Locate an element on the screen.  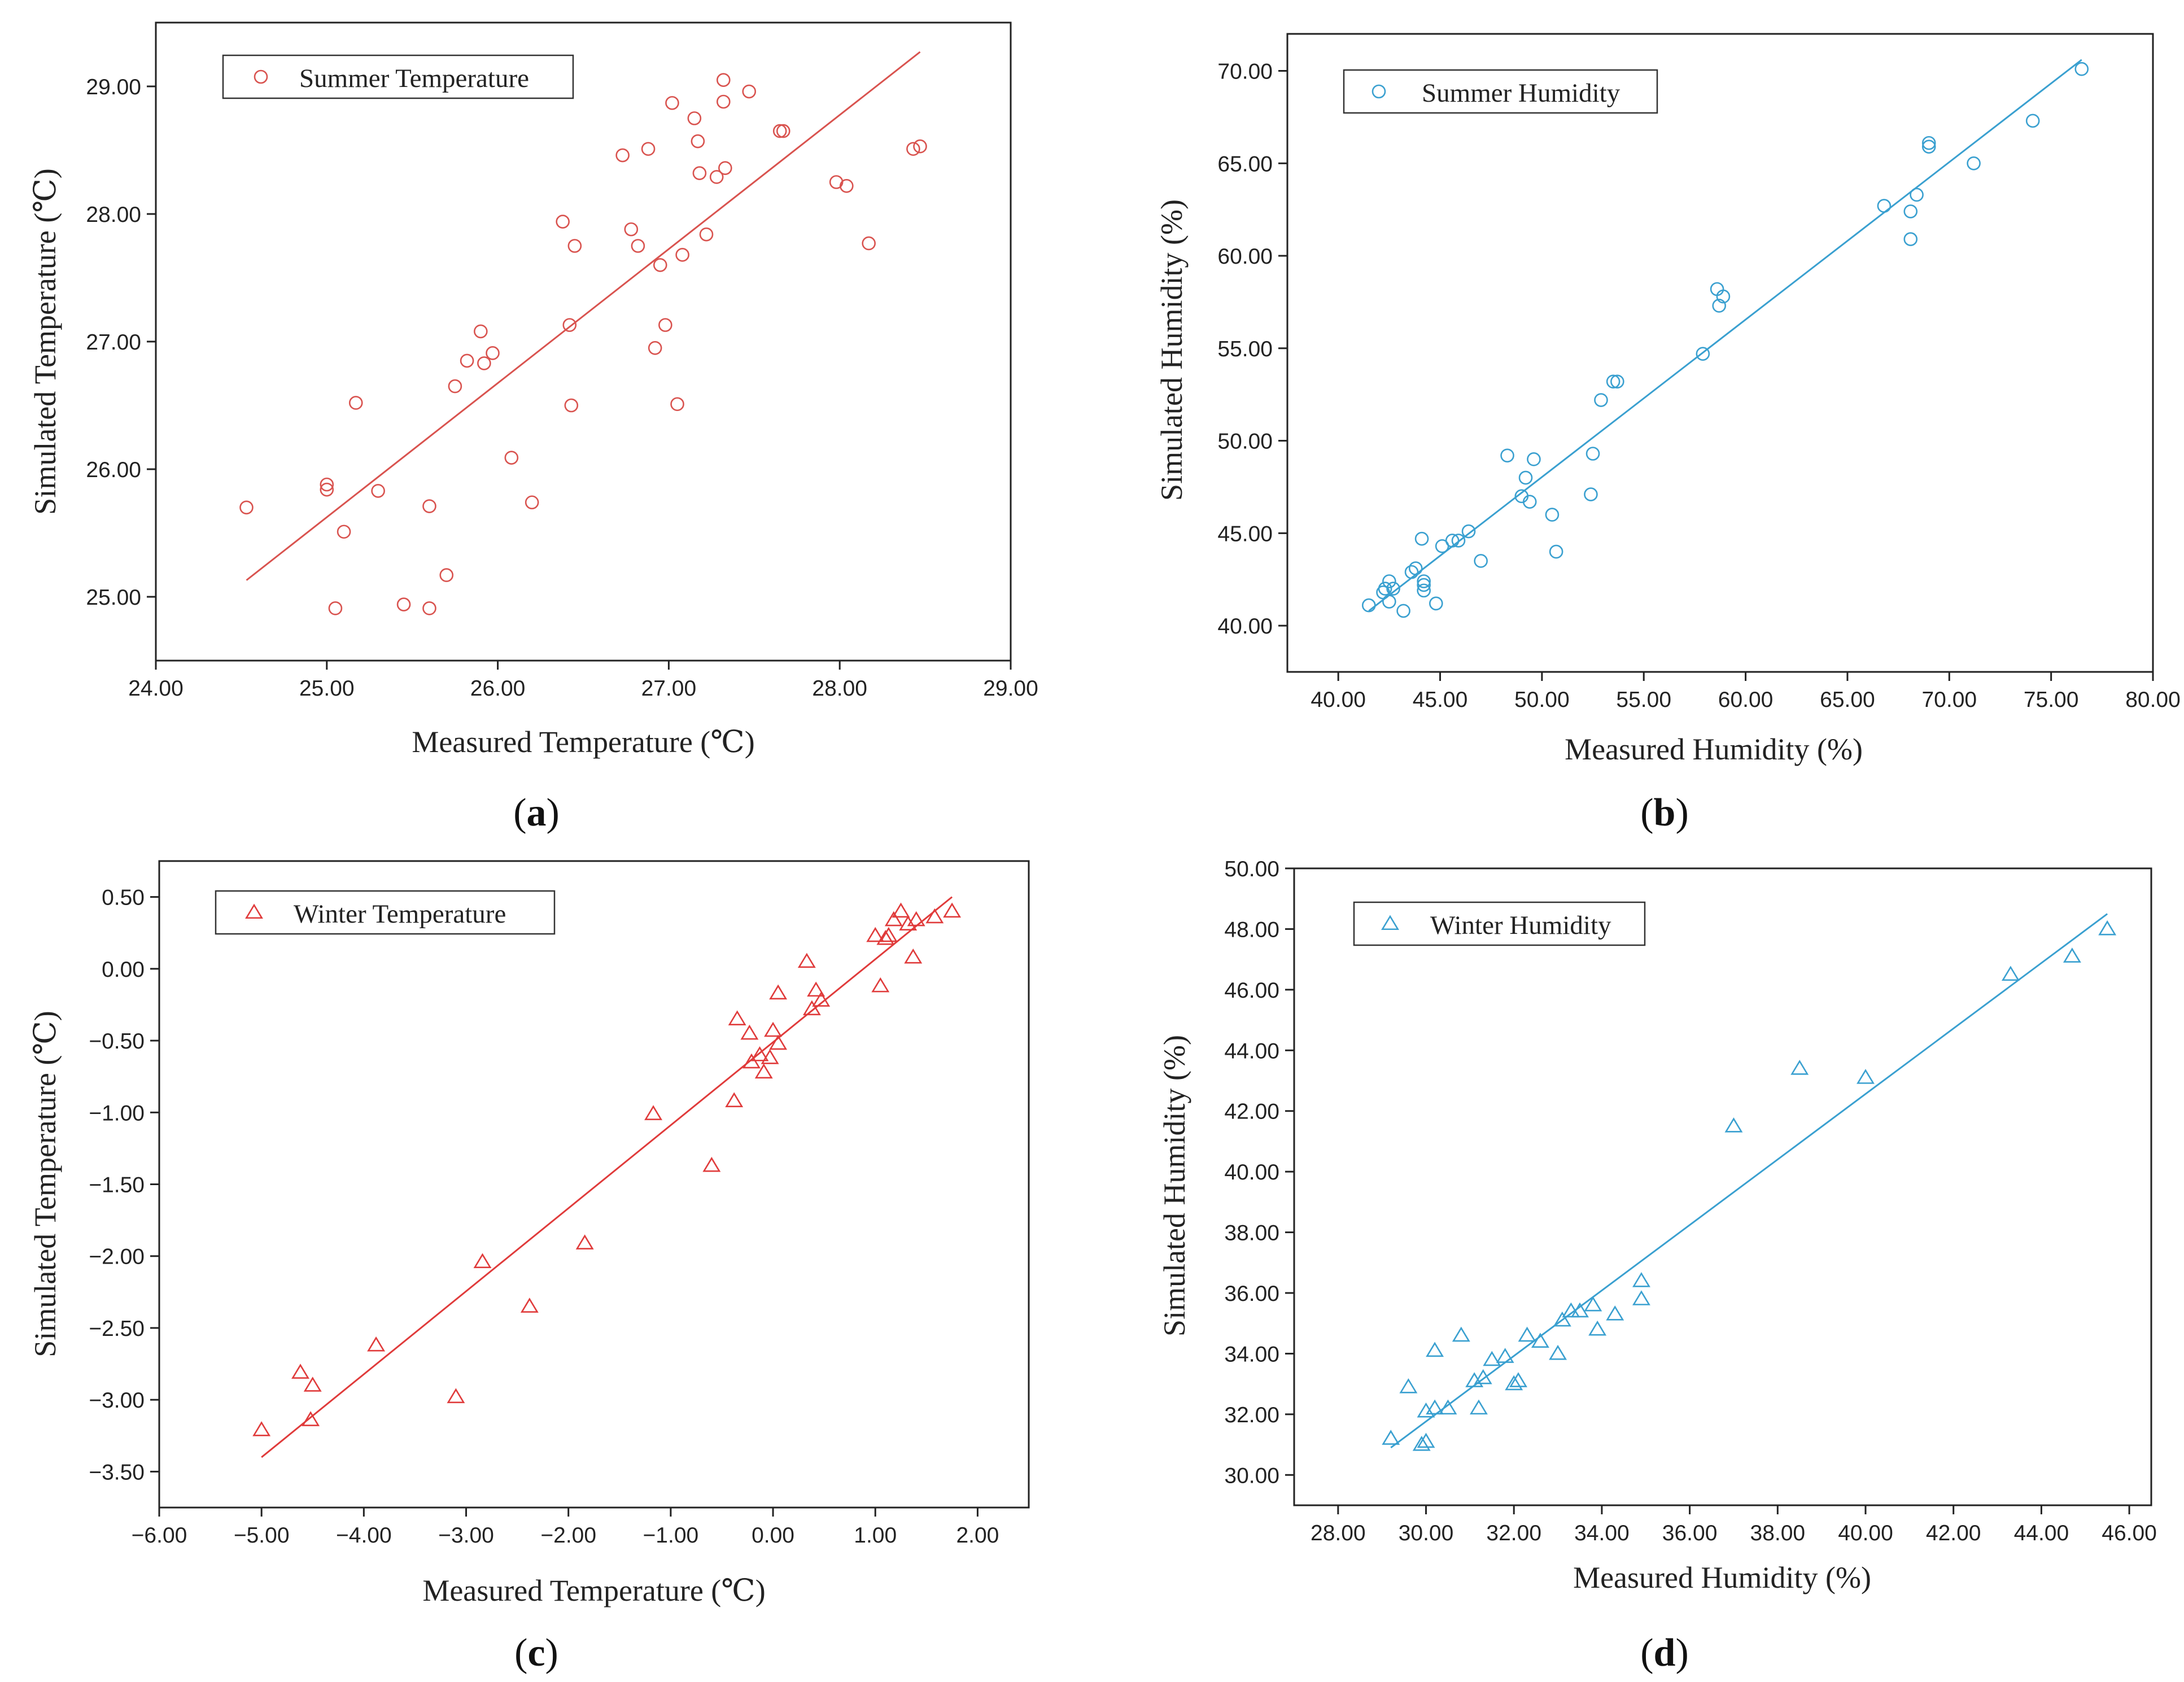
panel-a-frame is located at coordinates (583, 341).